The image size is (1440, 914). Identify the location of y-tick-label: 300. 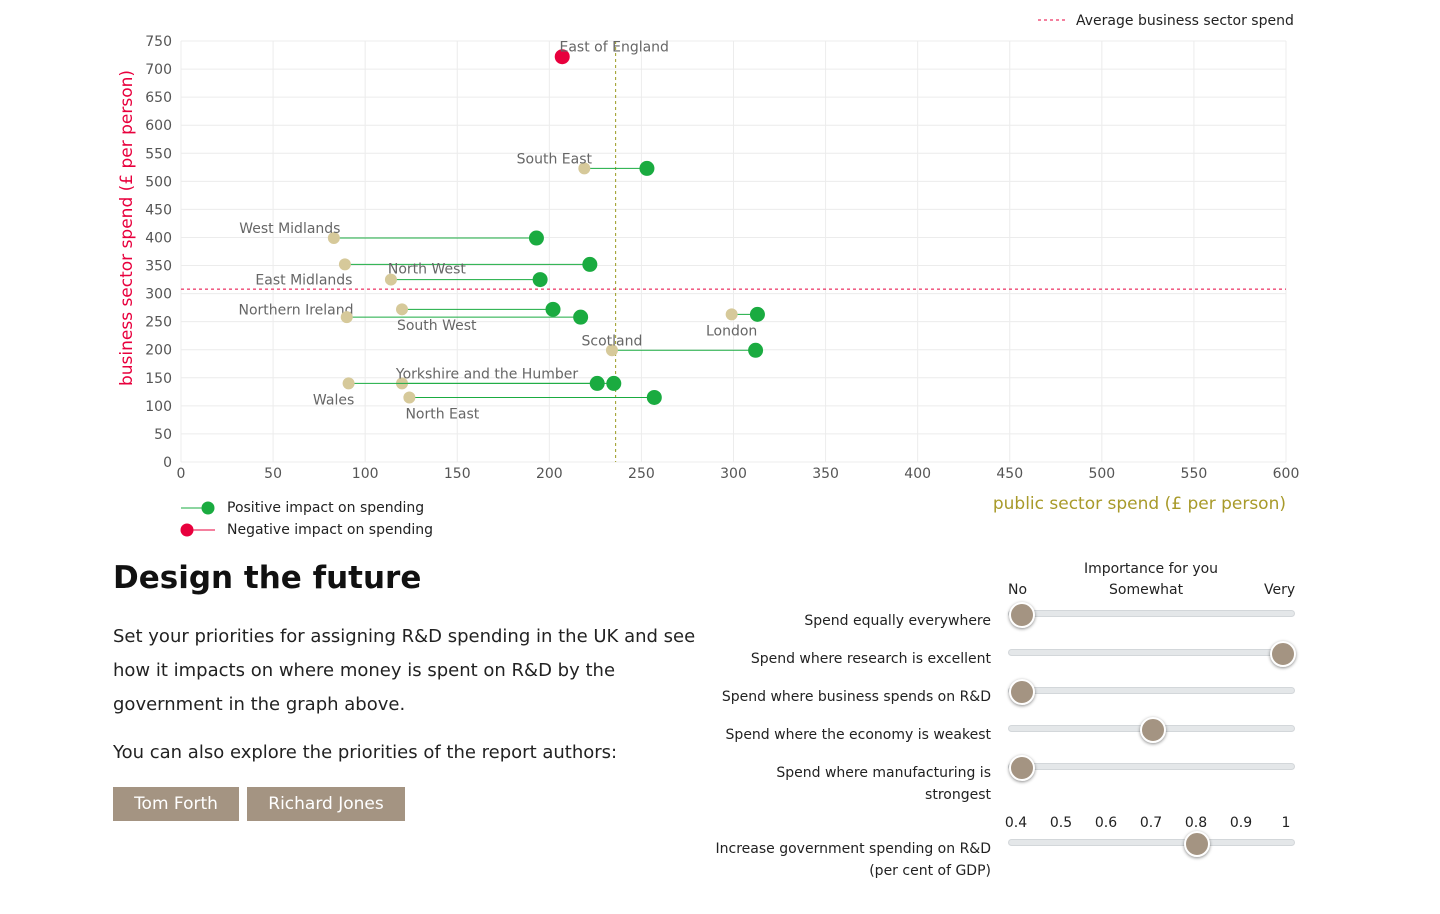
(158, 295).